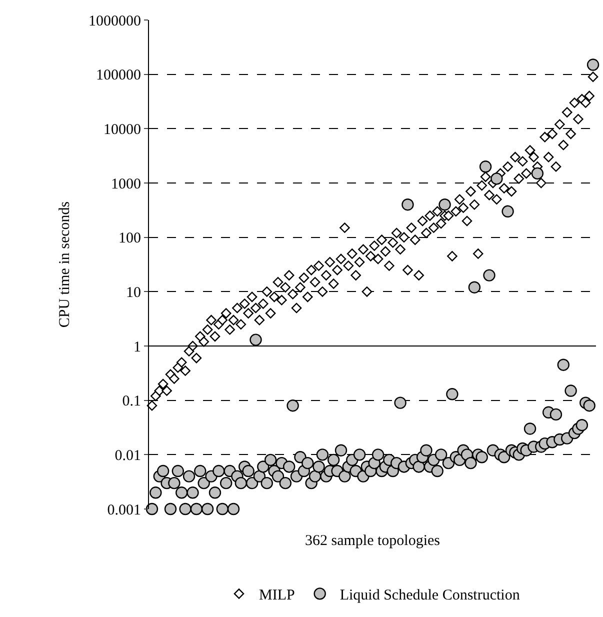 Image resolution: width=603 pixels, height=617 pixels. I want to click on y-tick-label: 100000, so click(118, 76).